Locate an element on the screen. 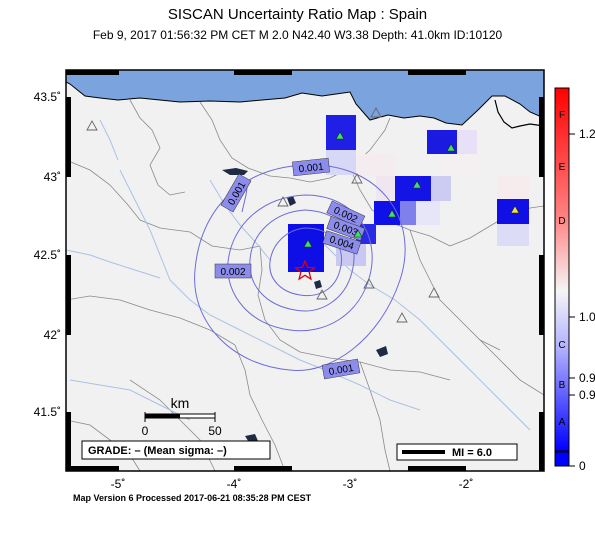  svg-text: -3˚ is located at coordinates (350, 484).